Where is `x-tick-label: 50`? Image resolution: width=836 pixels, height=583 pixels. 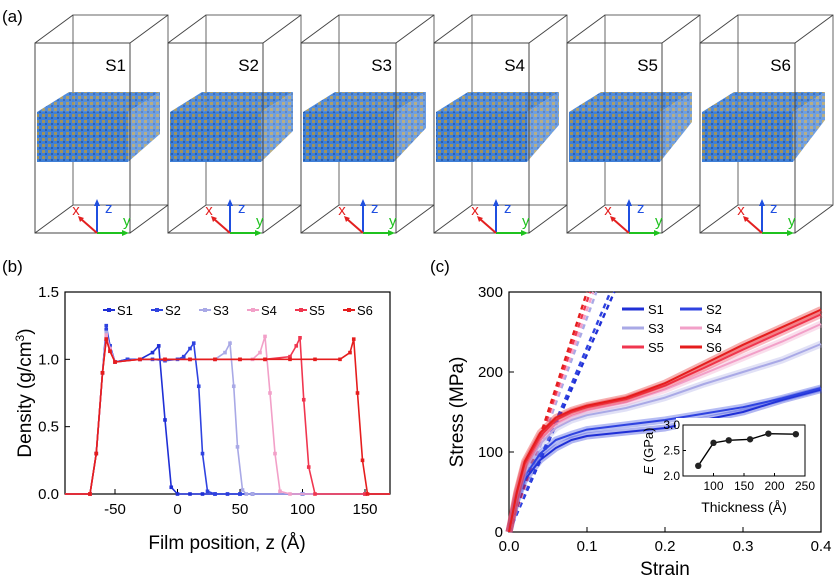 x-tick-label: 50 is located at coordinates (240, 509).